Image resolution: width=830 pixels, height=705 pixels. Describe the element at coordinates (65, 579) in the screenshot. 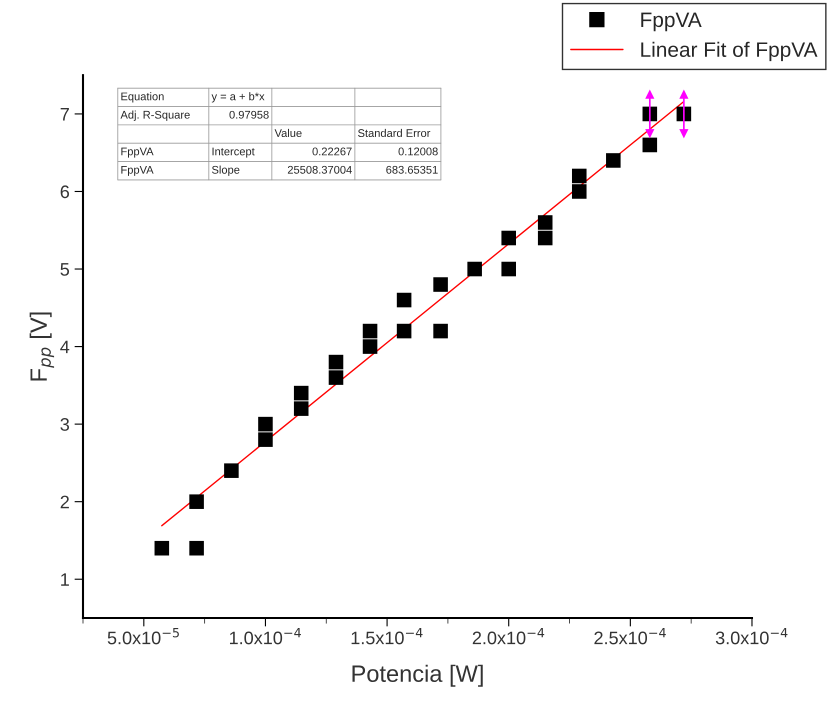

I see `y-tick-label: 1` at that location.